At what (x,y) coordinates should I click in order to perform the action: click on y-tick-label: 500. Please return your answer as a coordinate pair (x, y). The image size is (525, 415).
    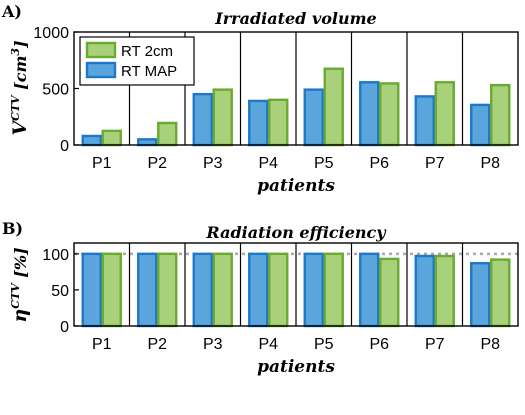
    Looking at the image, I should click on (55, 90).